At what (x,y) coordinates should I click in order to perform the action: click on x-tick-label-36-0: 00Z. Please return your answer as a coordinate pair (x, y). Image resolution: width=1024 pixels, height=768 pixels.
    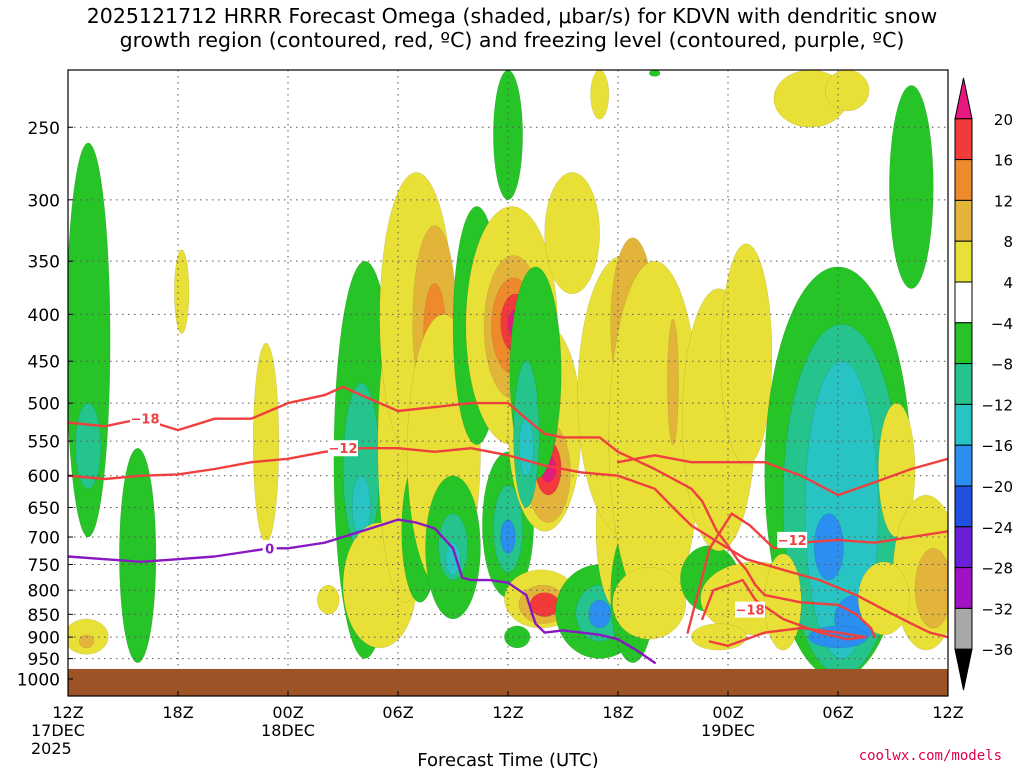
    Looking at the image, I should click on (727, 712).